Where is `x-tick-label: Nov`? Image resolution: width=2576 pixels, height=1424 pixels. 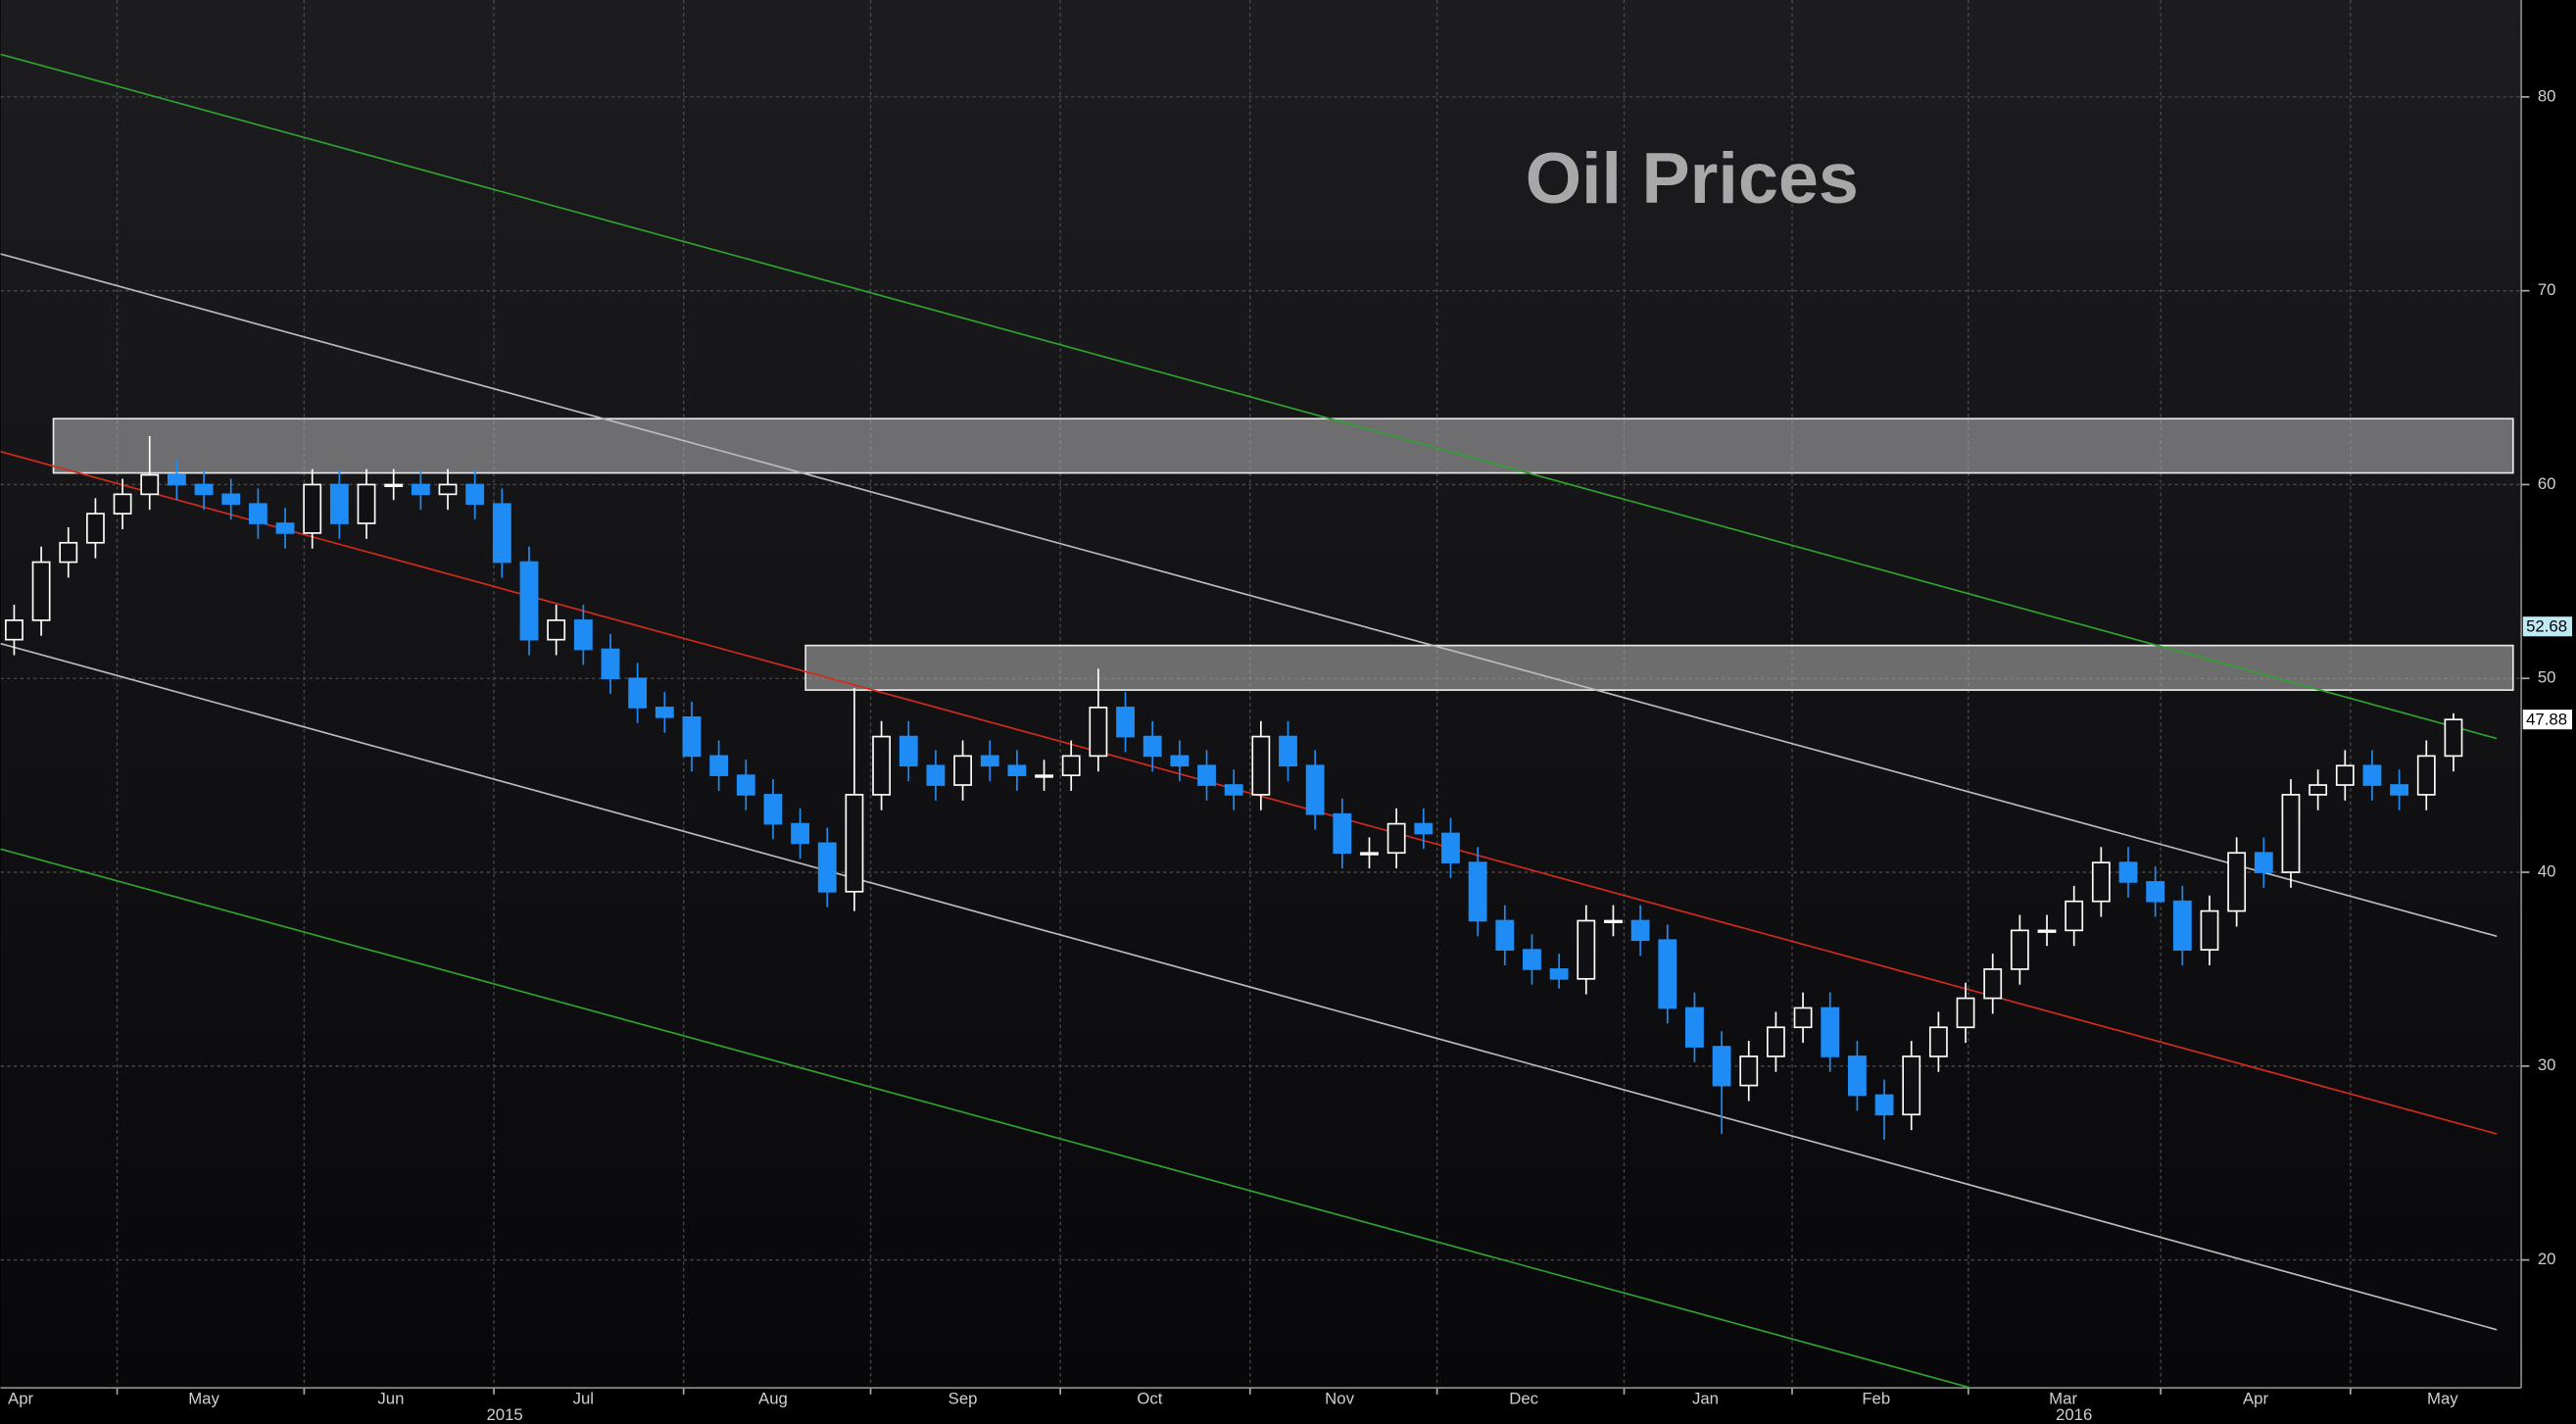
x-tick-label: Nov is located at coordinates (1339, 1398).